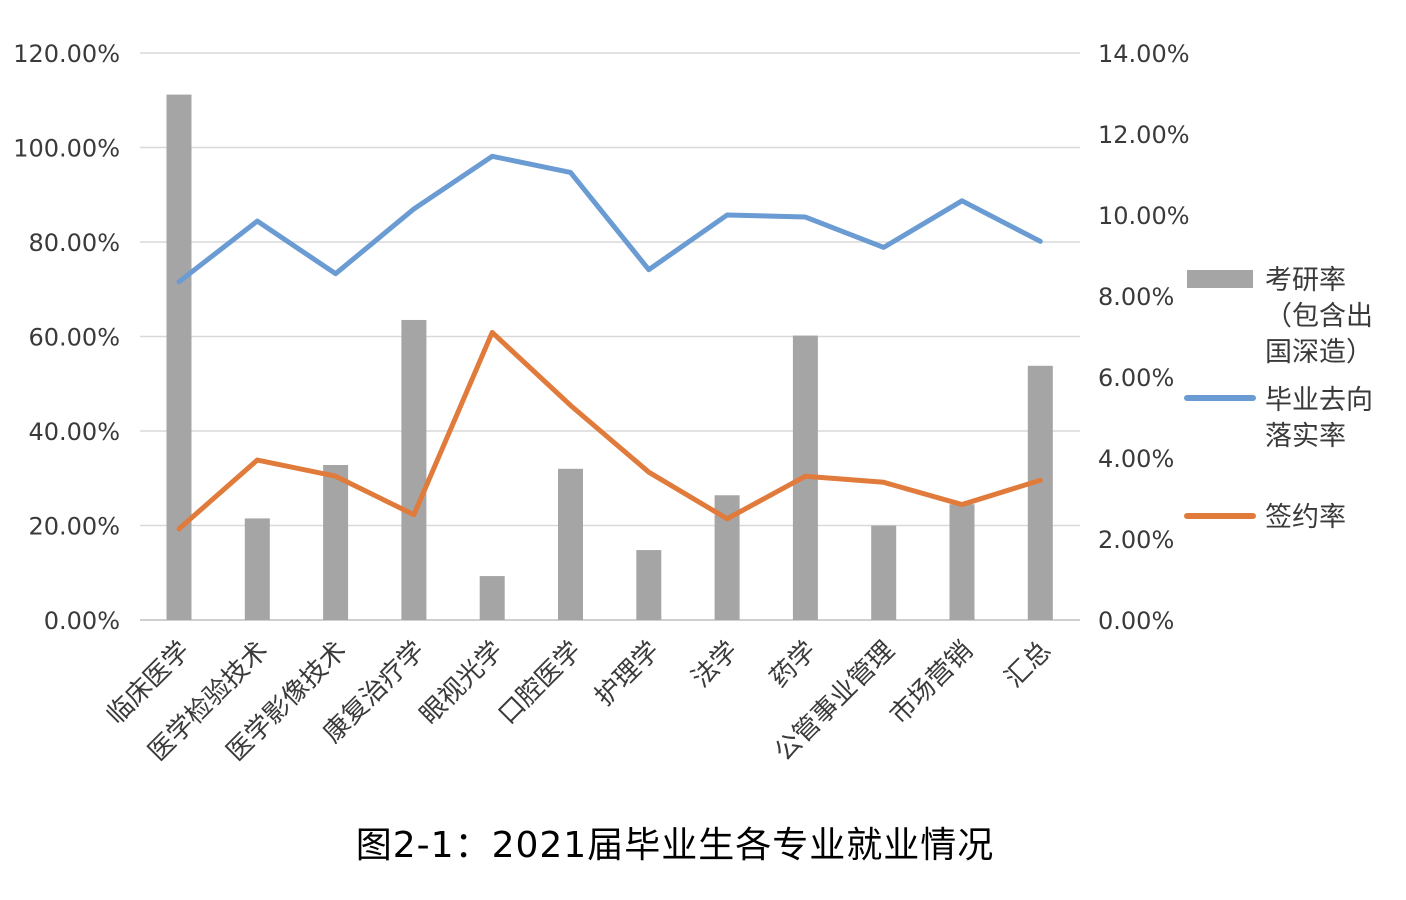 The width and height of the screenshot is (1406, 900). What do you see at coordinates (74, 527) in the screenshot?
I see `left-tick-label: 20.00%` at bounding box center [74, 527].